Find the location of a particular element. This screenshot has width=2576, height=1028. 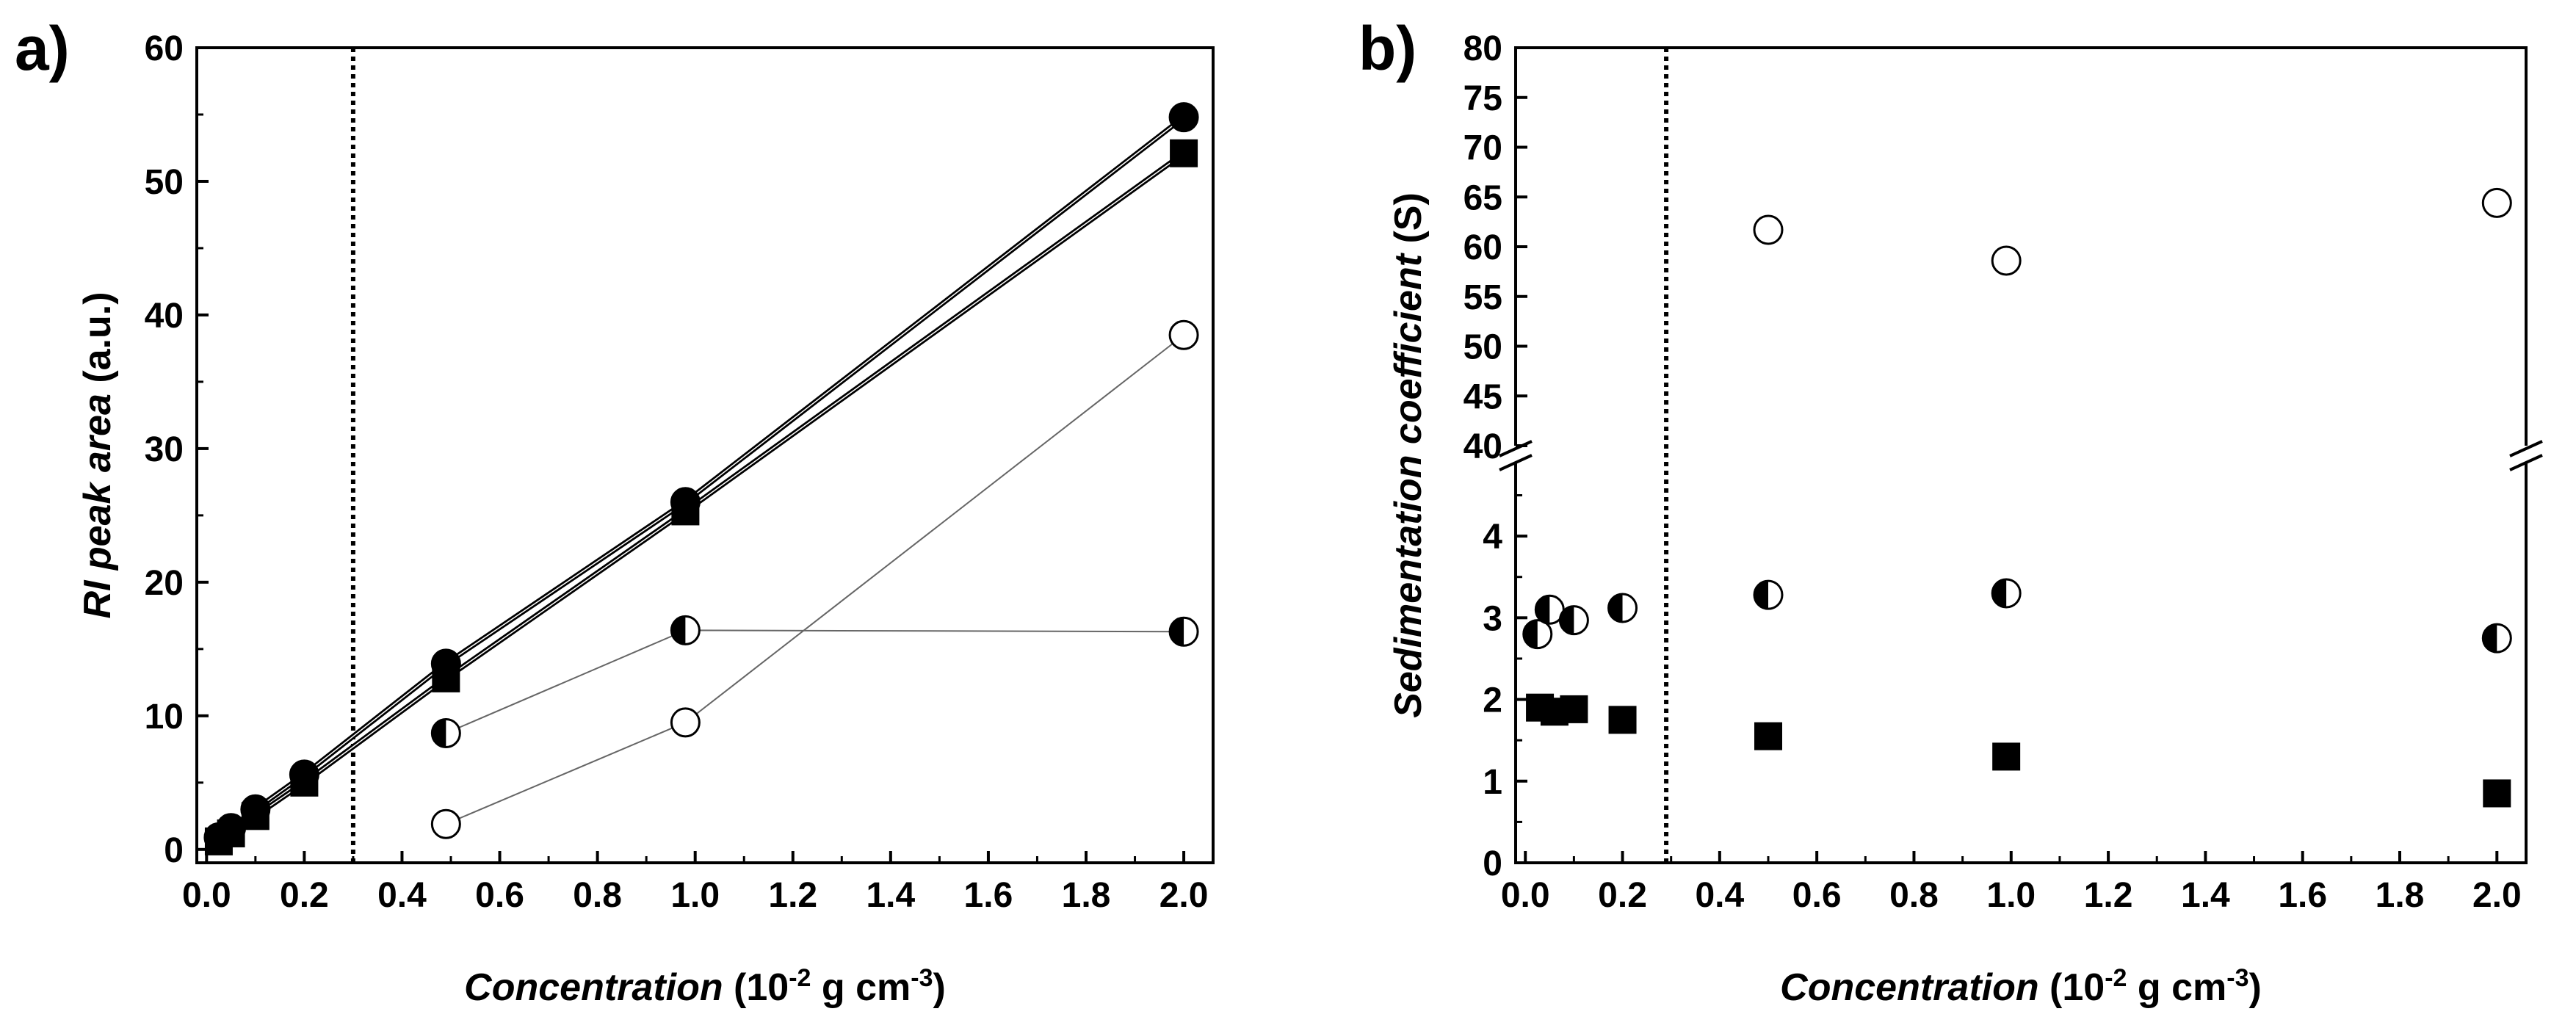

y-tick-label: 0 is located at coordinates (174, 850).